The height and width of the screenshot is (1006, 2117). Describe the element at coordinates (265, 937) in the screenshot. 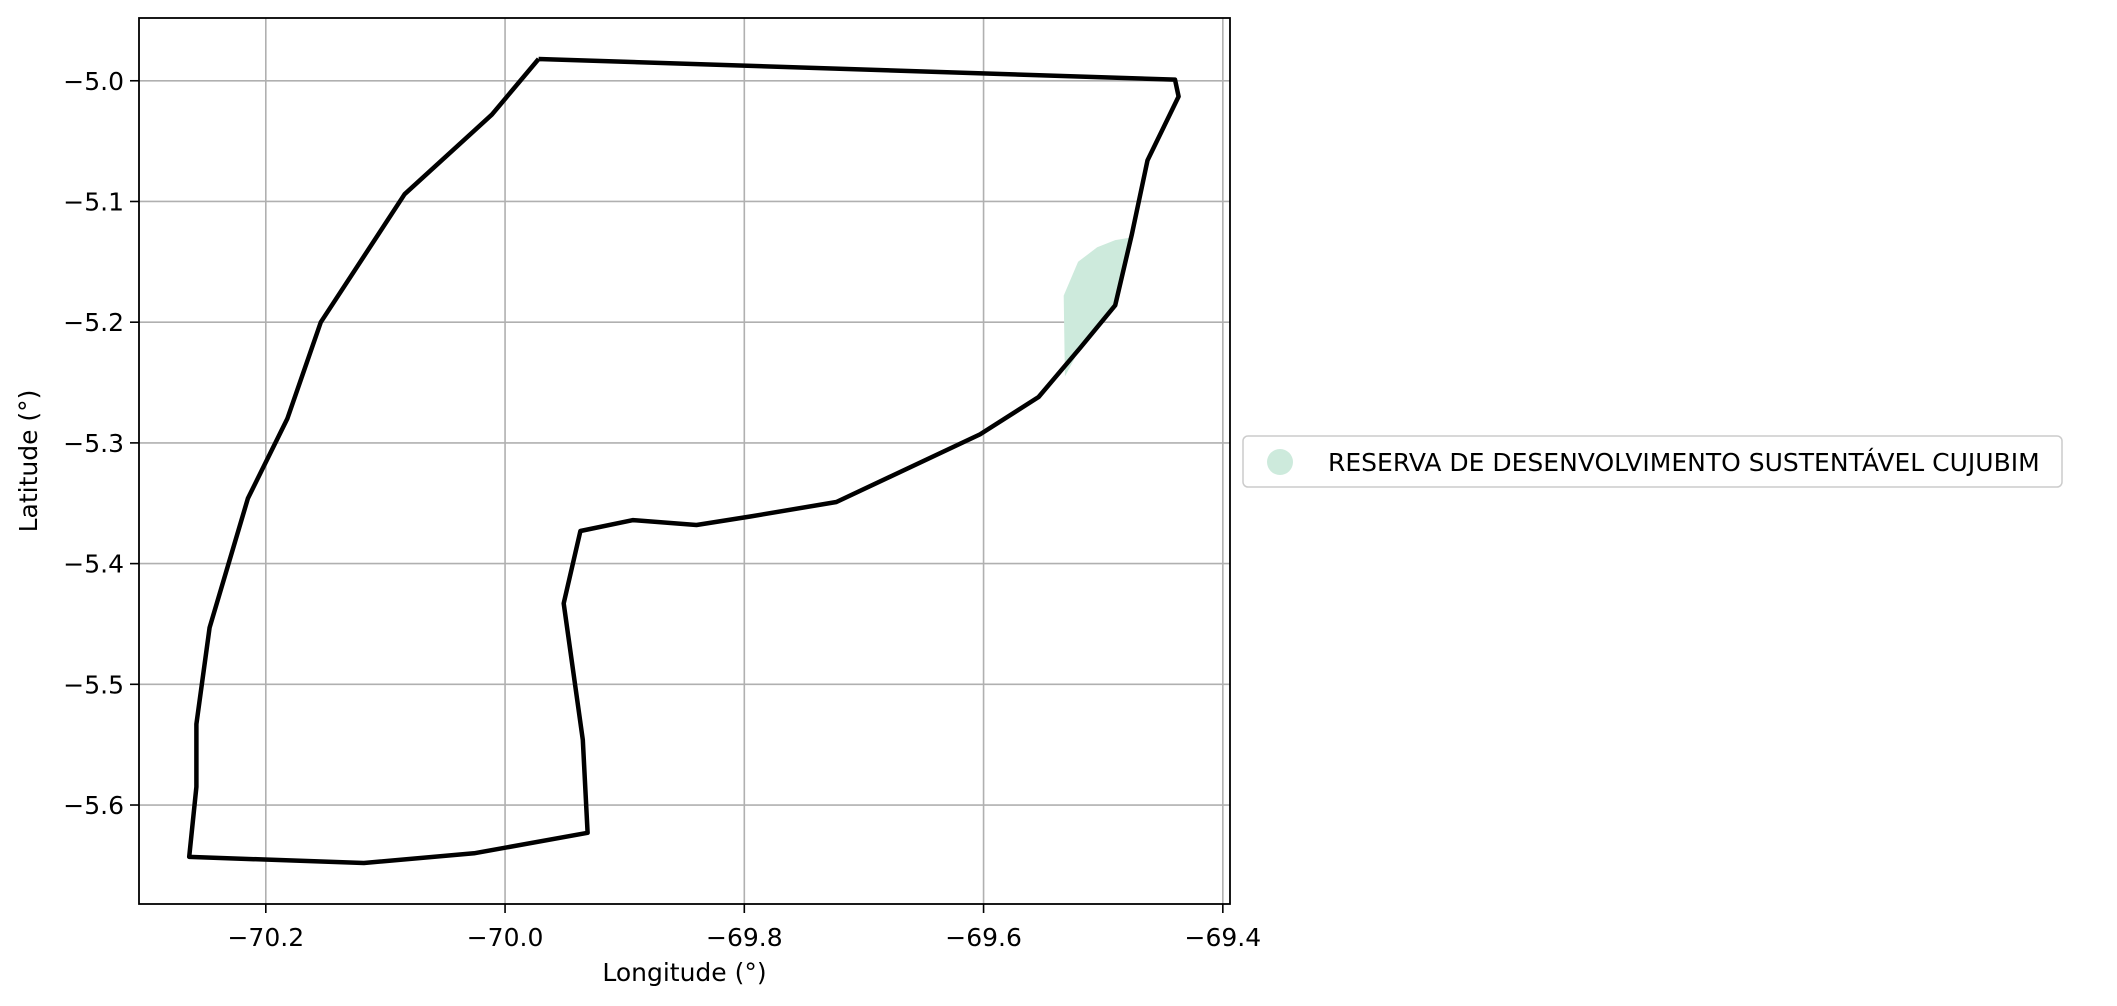

I see `x-tick-label: −70.2` at that location.